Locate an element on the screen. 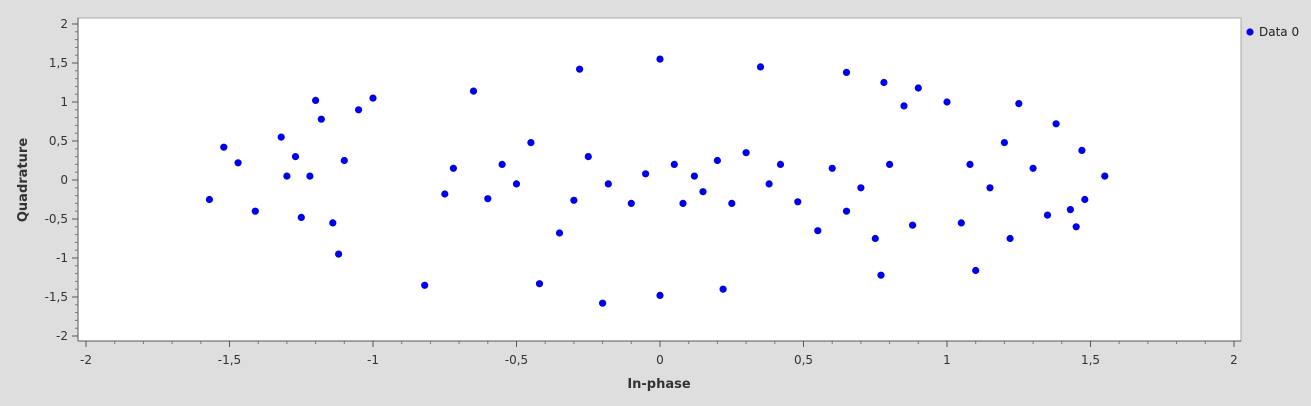  legend: Data 0 is located at coordinates (1272, 32).